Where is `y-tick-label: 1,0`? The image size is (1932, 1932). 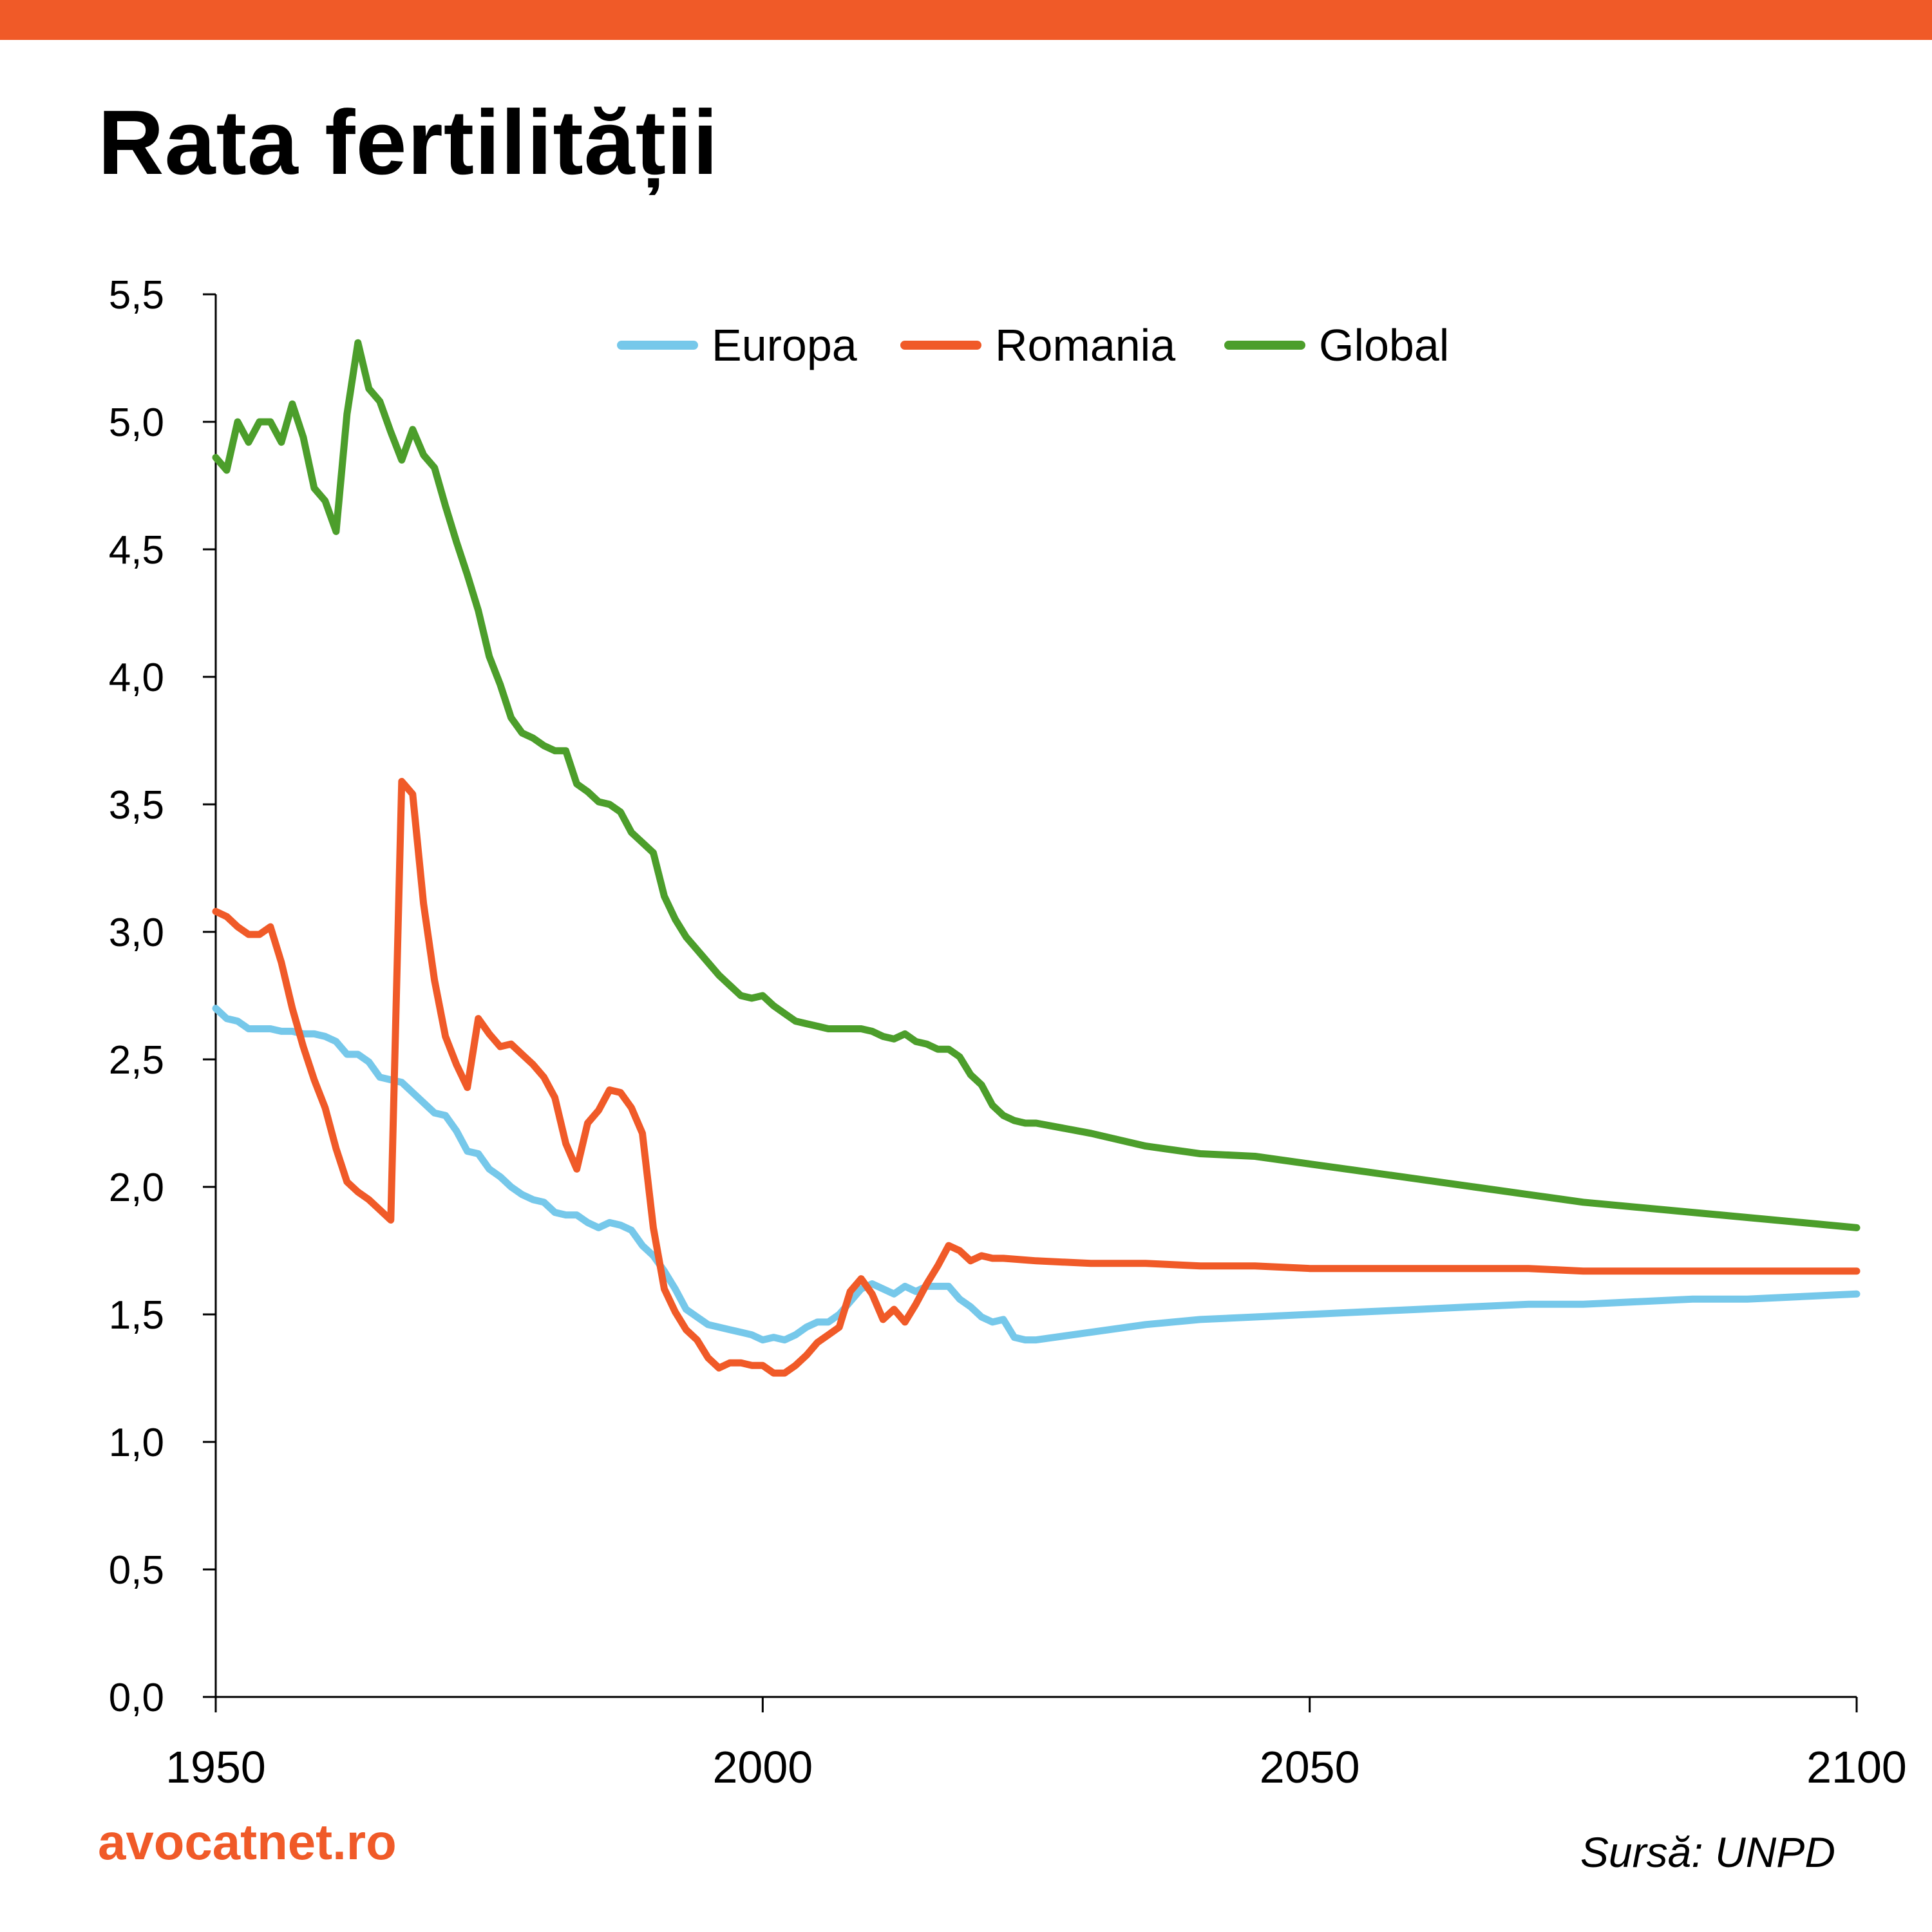 y-tick-label: 1,0 is located at coordinates (136, 1443).